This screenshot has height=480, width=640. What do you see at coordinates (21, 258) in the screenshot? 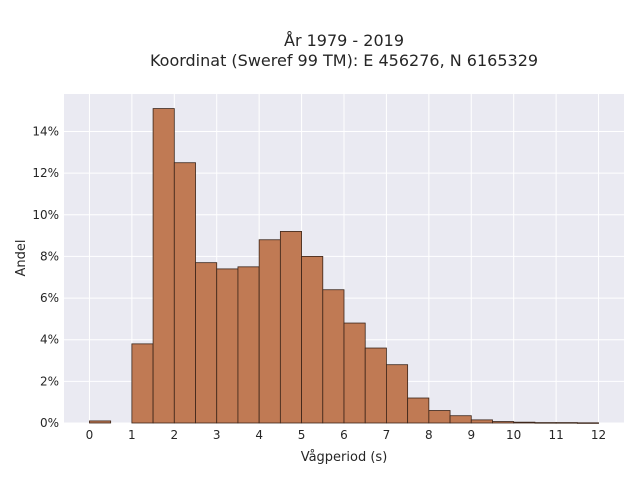
I see `y-axis-label: Andel` at bounding box center [21, 258].